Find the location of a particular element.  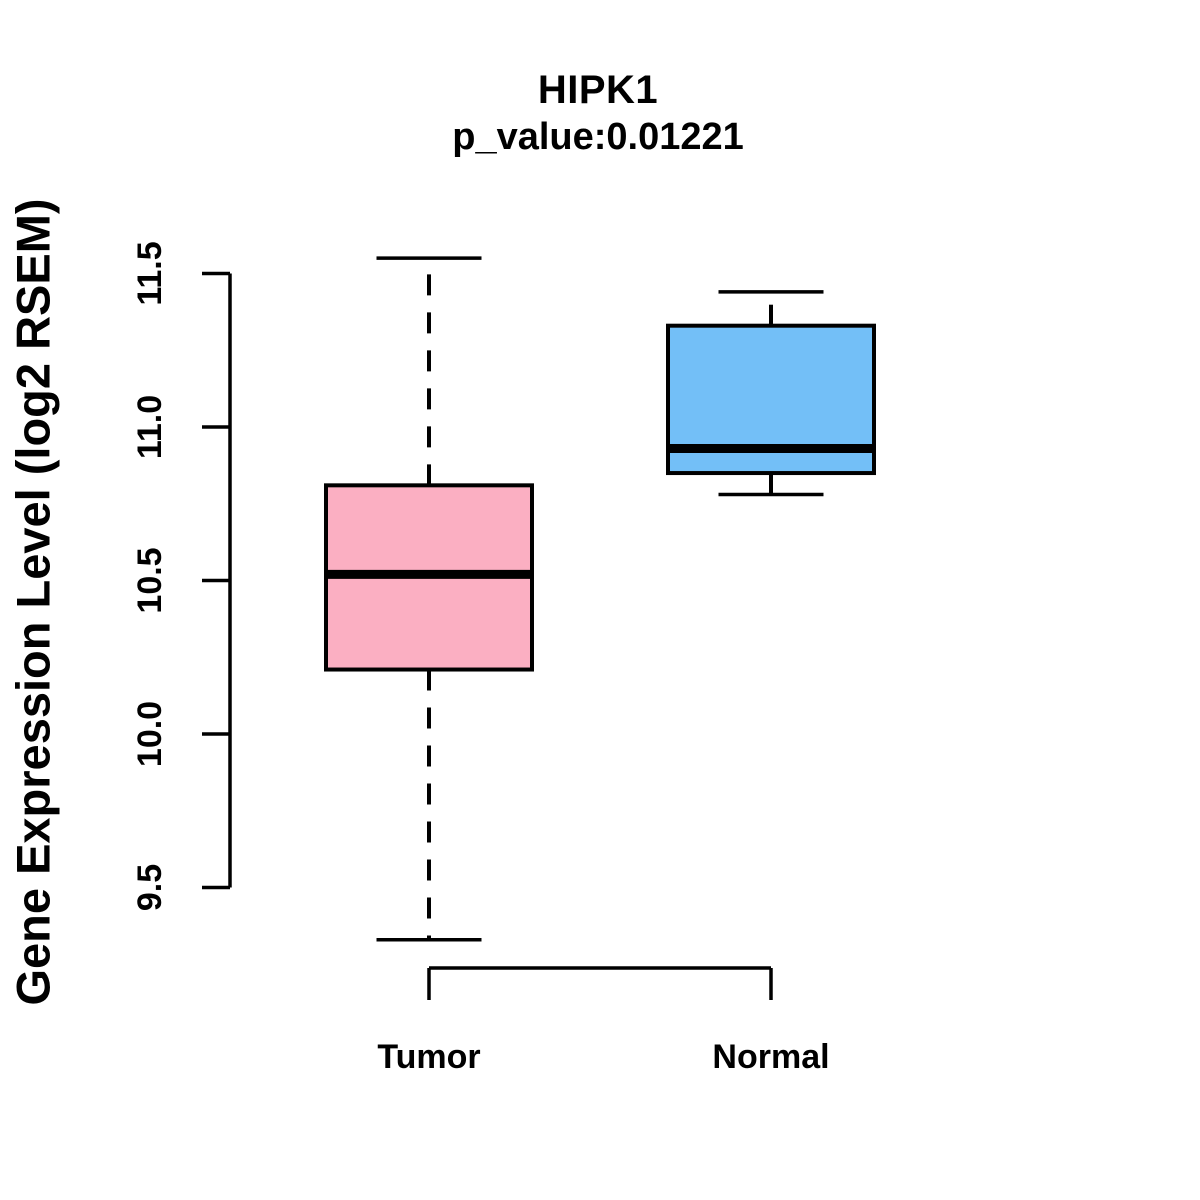

chart-subtitle: p_value:0.01221 is located at coordinates (598, 137).